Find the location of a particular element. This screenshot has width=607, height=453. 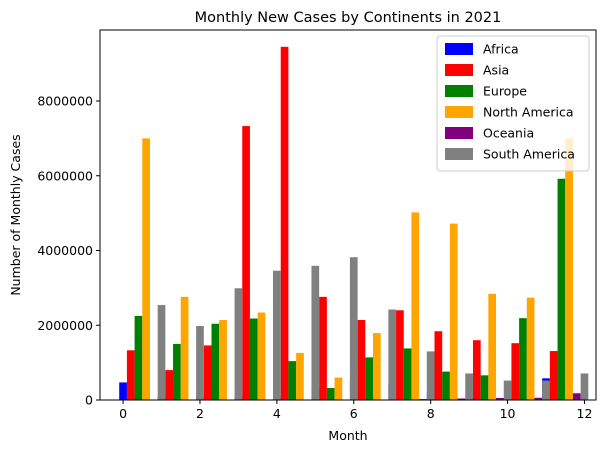

y-tick-label: 6000000 is located at coordinates (65, 175).